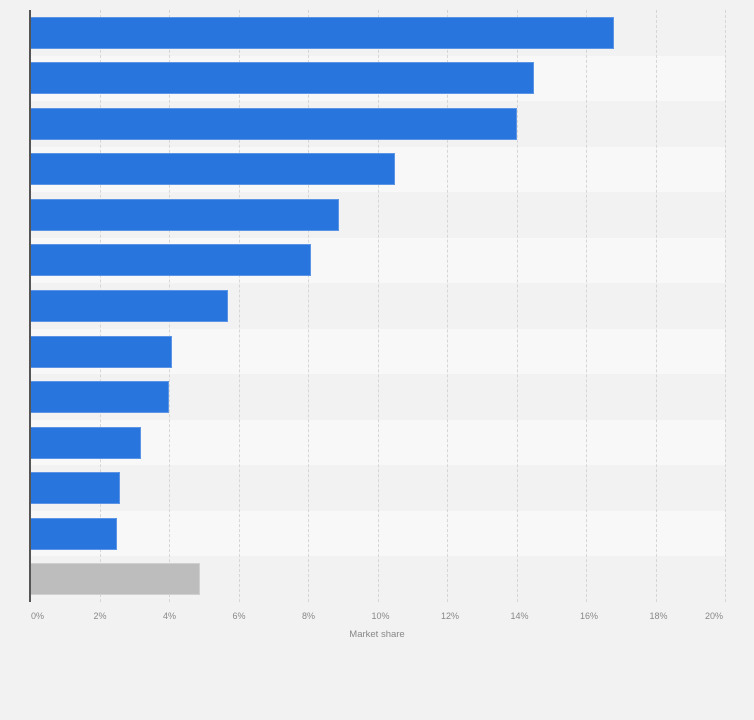 The height and width of the screenshot is (720, 754). Describe the element at coordinates (100, 616) in the screenshot. I see `x-tick-label: 2%` at that location.